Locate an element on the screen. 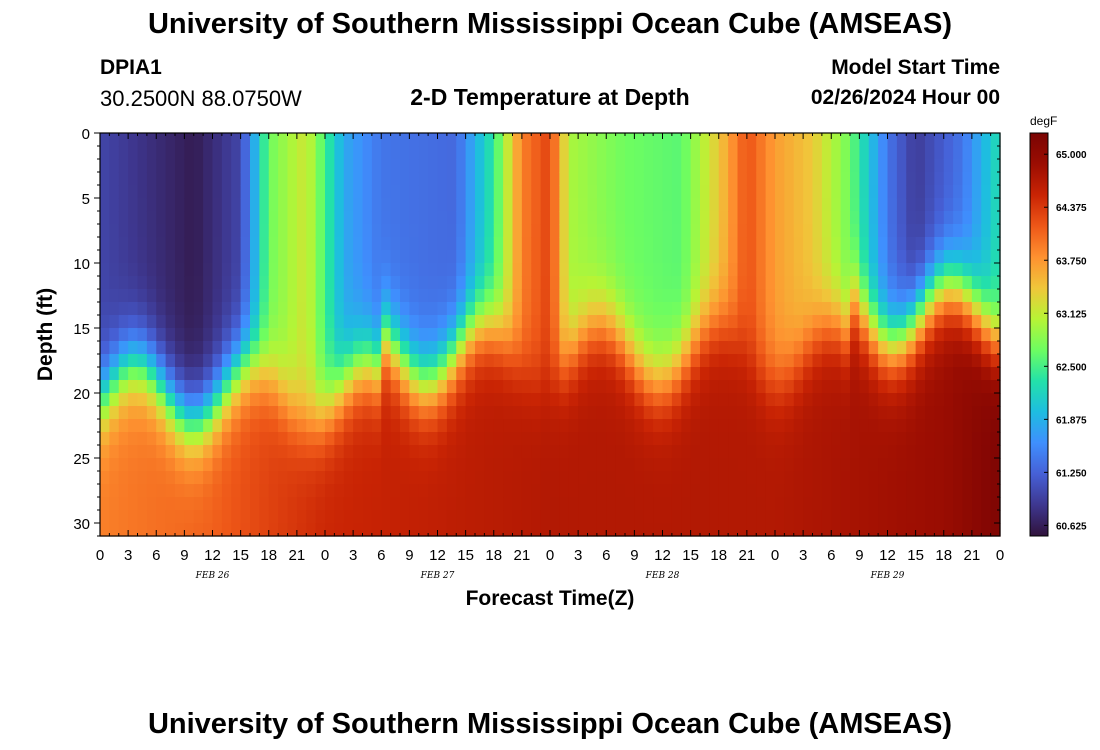 Image resolution: width=1100 pixels, height=750 pixels. x-tick-label: 12 is located at coordinates (662, 555).